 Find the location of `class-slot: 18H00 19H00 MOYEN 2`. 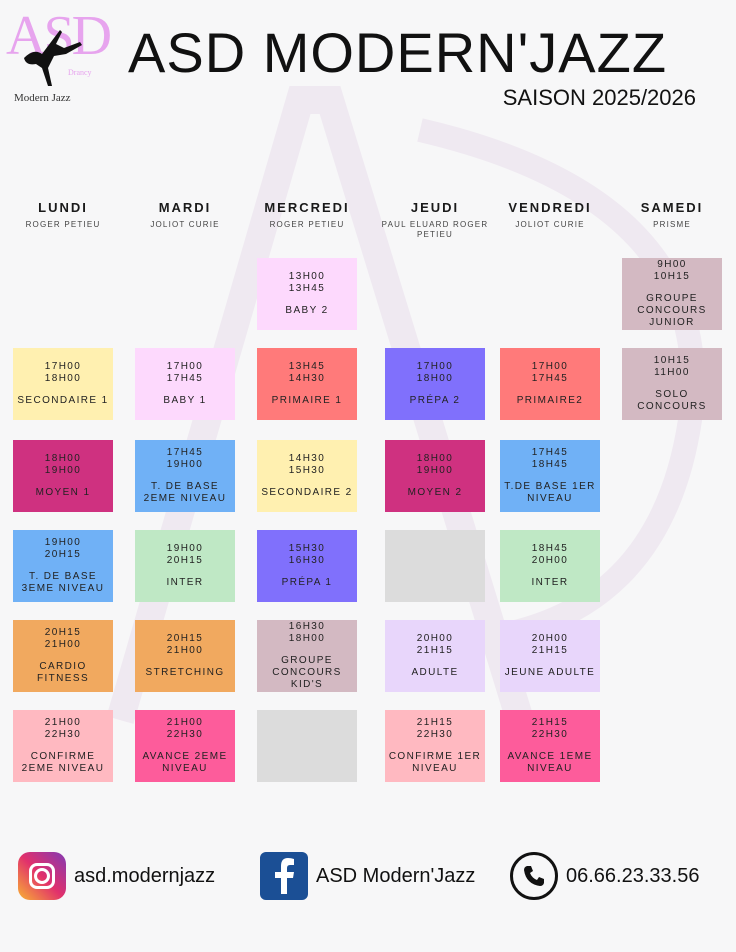

class-slot: 18H00 19H00 MOYEN 2 is located at coordinates (435, 476).